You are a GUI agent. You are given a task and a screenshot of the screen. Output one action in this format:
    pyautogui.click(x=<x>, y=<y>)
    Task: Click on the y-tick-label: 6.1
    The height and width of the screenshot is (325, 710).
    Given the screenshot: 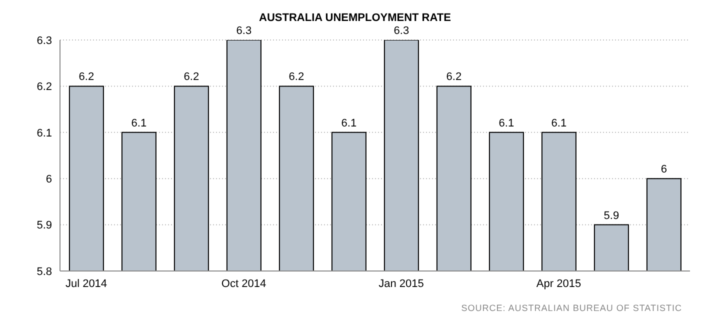 What is the action you would take?
    pyautogui.click(x=44, y=133)
    